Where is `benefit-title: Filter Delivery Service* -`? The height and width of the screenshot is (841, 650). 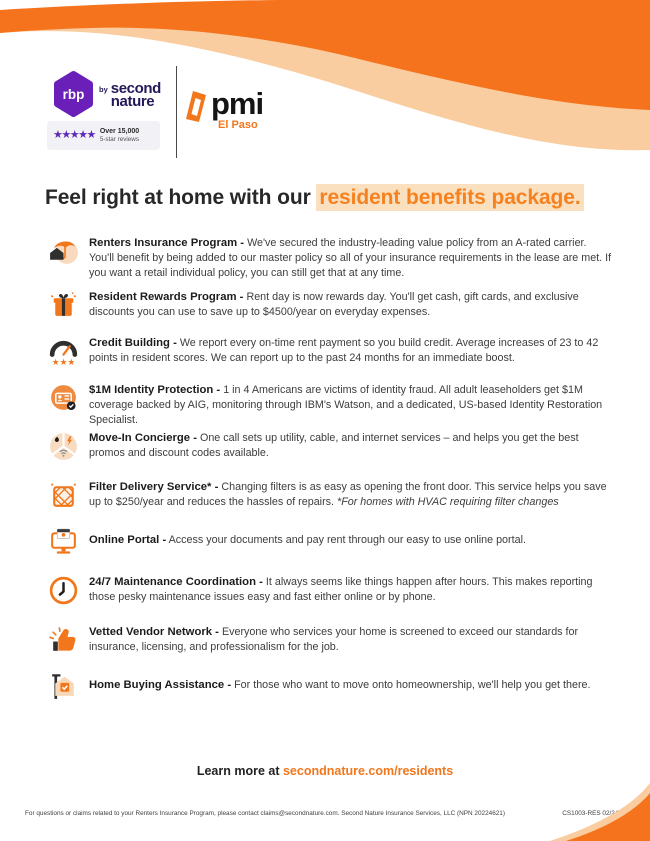
benefit-title: Filter Delivery Service* - is located at coordinates (154, 487).